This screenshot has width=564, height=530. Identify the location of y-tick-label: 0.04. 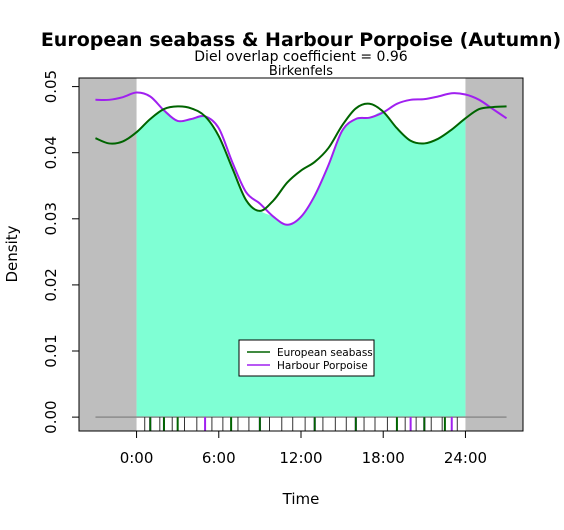
(51, 152).